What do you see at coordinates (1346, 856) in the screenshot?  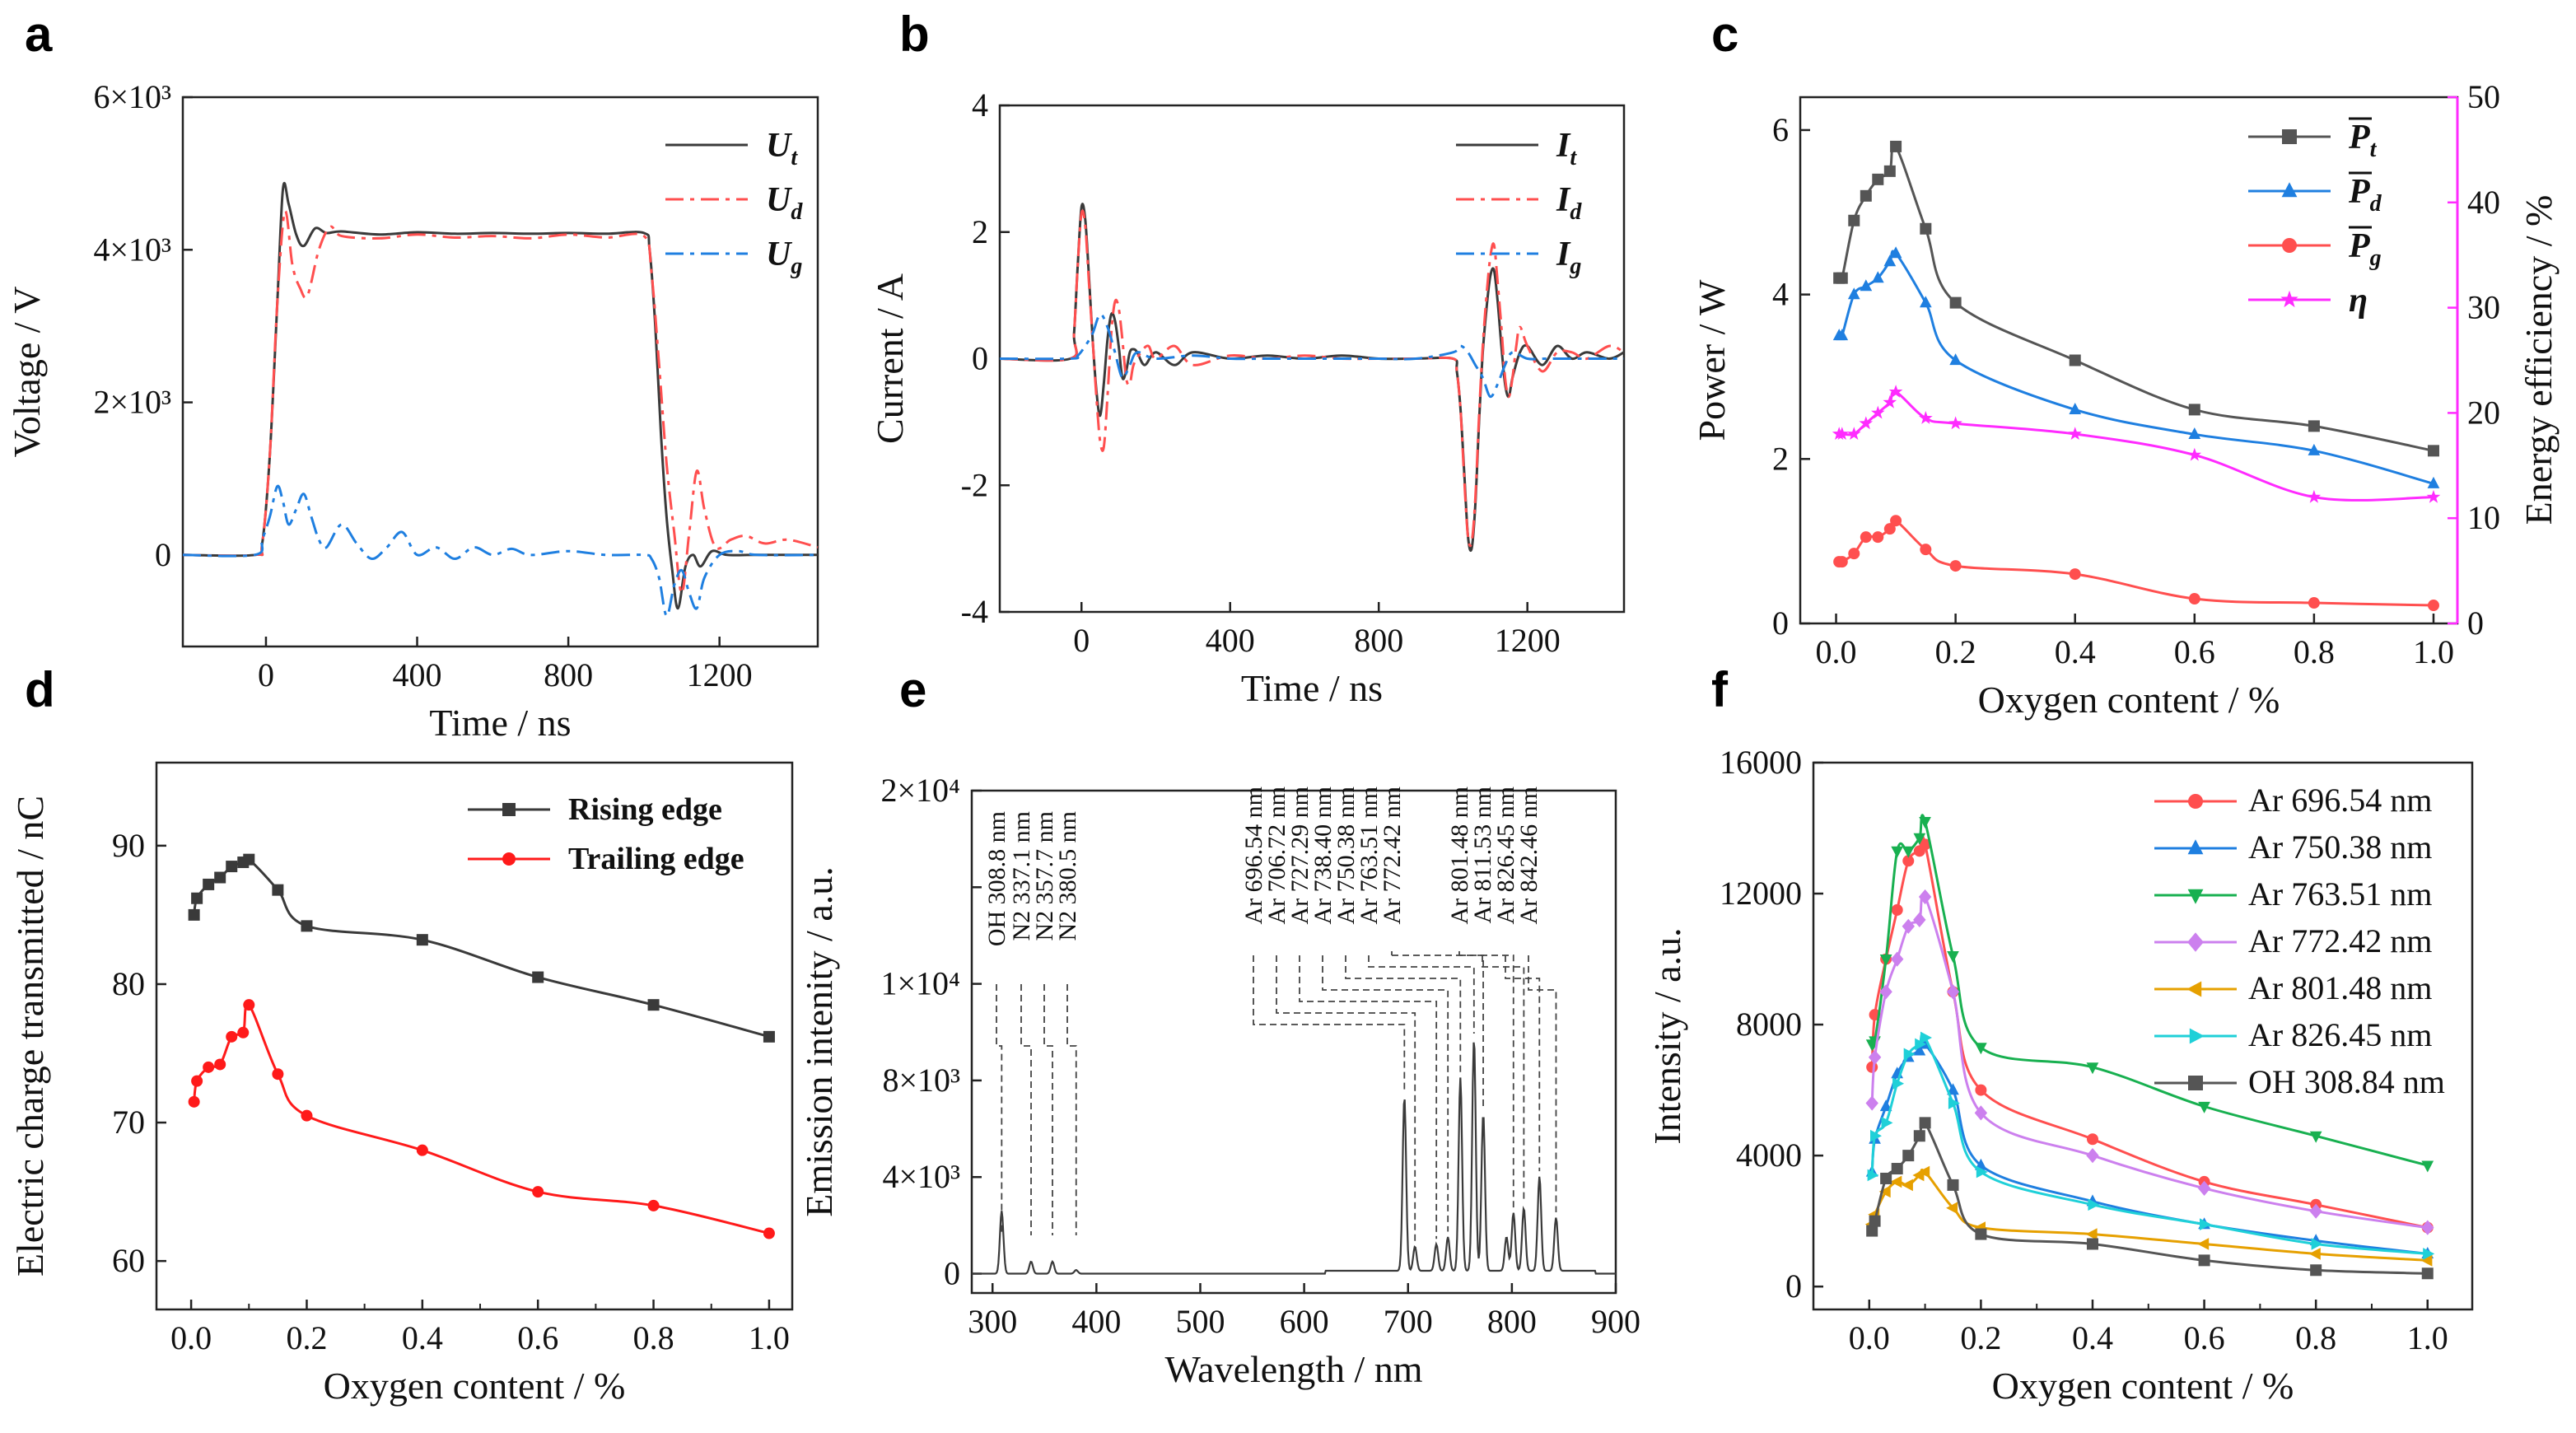 I see `peak-label: Ar 750.38 nm` at bounding box center [1346, 856].